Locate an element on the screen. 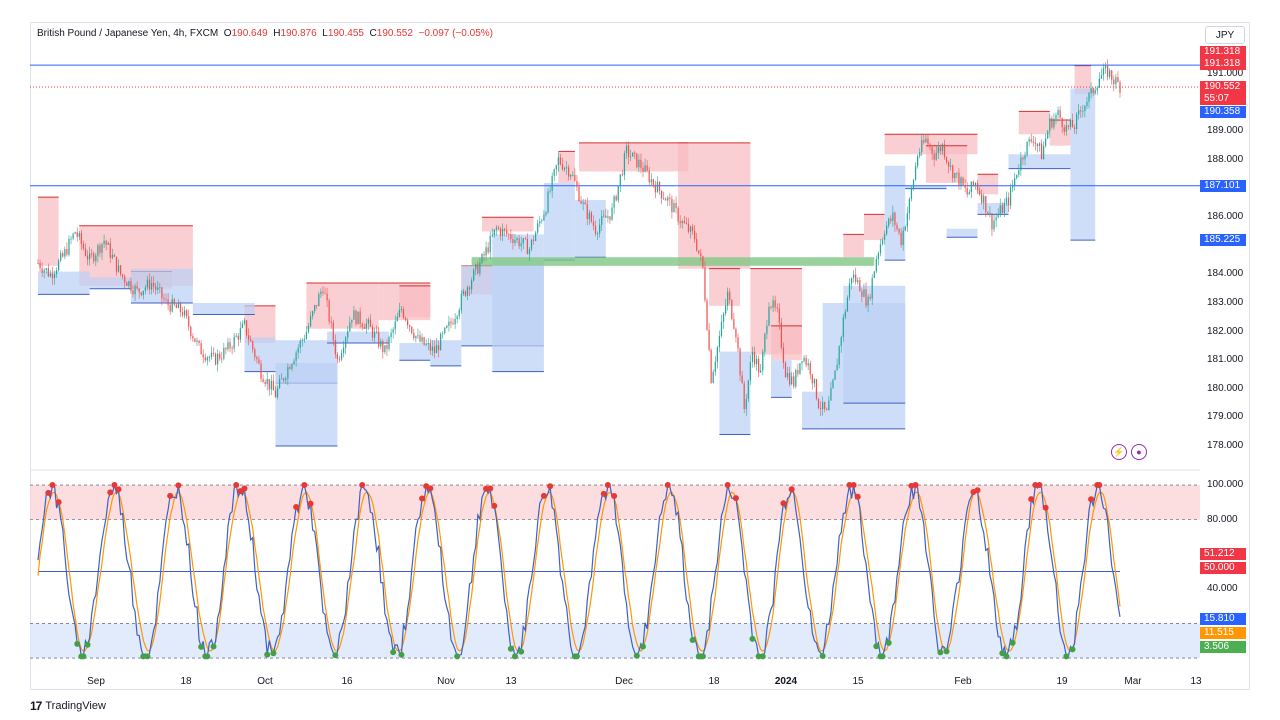  osc-axis-label: 50.000 is located at coordinates (1223, 568).